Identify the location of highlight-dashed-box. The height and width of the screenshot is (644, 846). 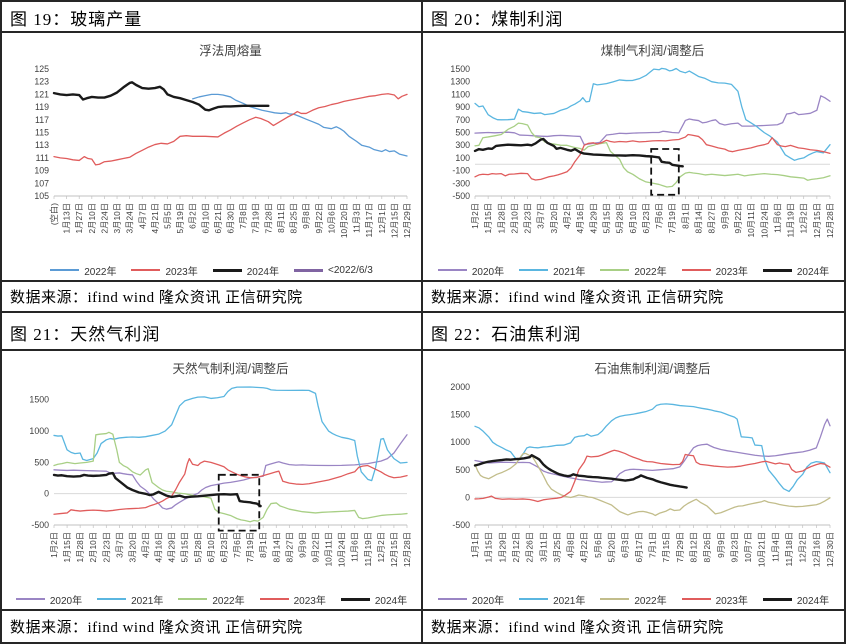
(239, 502).